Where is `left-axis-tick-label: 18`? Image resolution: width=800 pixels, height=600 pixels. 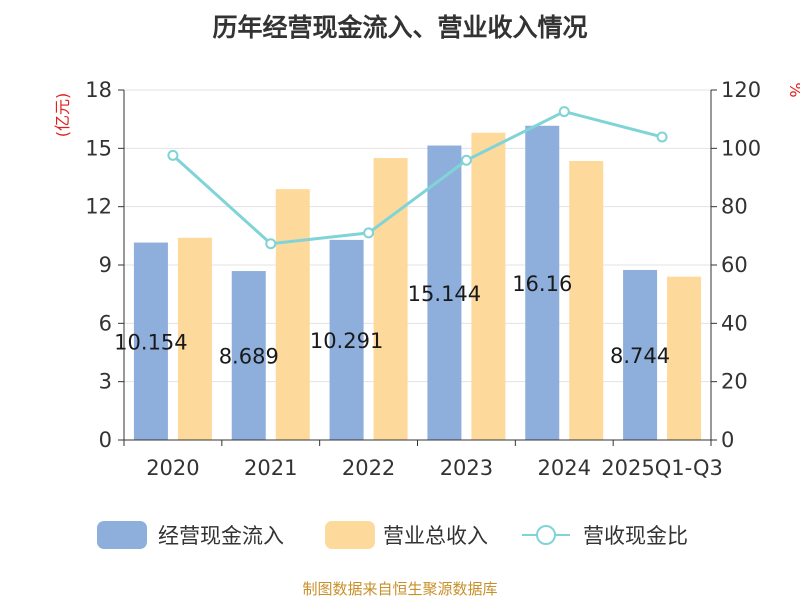 left-axis-tick-label: 18 is located at coordinates (98, 90).